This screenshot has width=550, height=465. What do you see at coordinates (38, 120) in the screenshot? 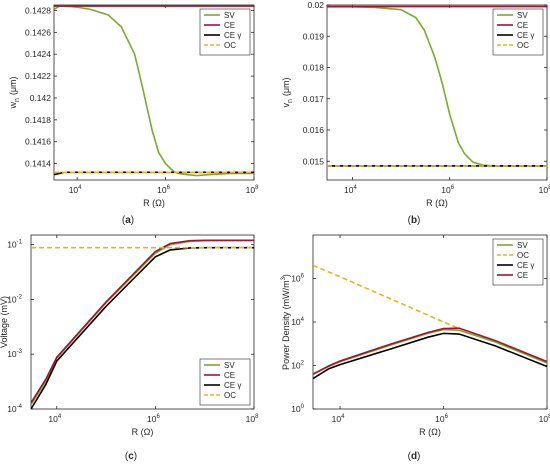
I see `y-tick-label: 0.1418` at bounding box center [38, 120].